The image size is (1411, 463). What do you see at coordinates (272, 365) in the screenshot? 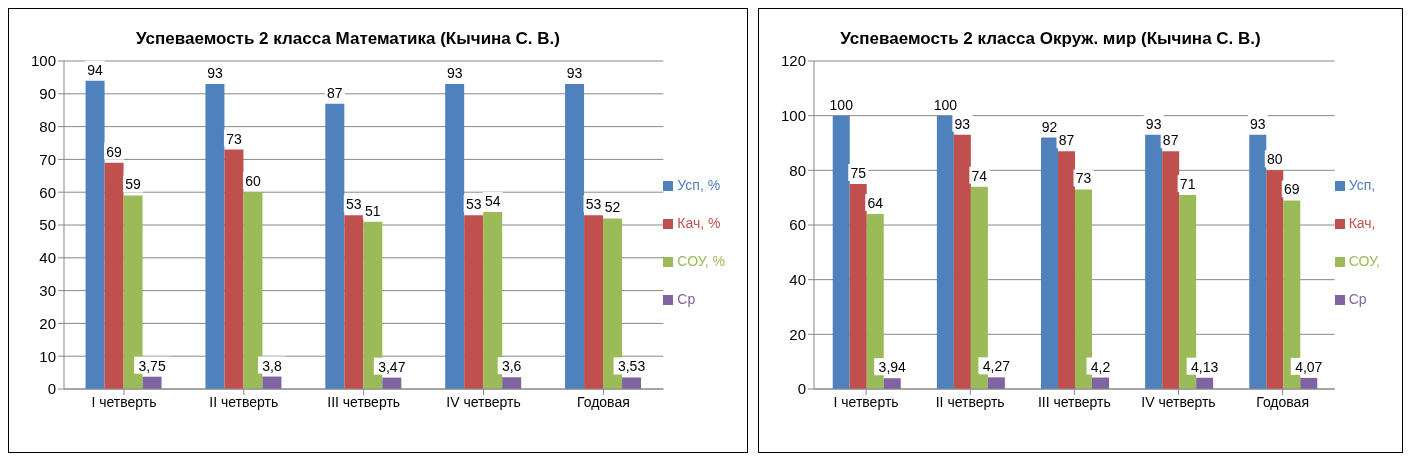
I see `data-label: 3,8` at bounding box center [272, 365].